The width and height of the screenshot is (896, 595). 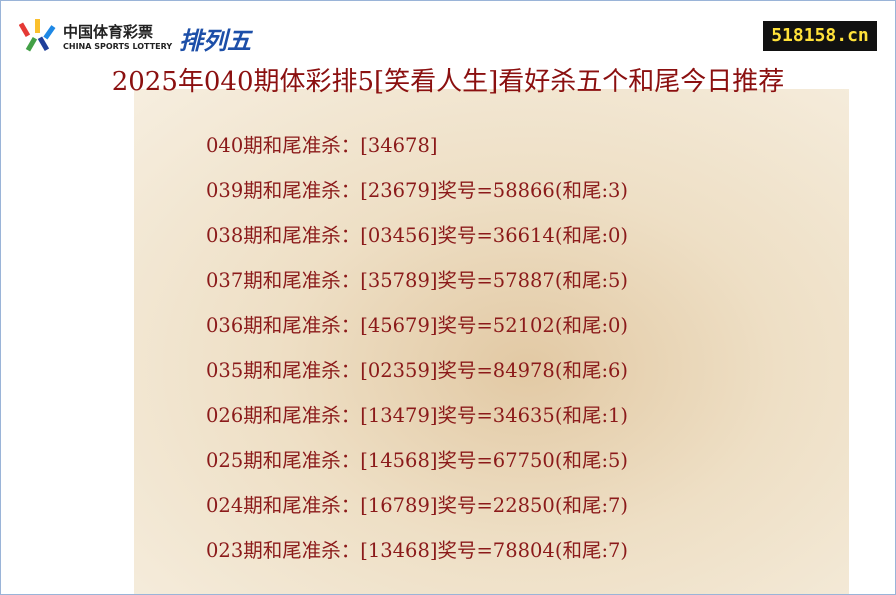 I want to click on row: 025期和尾准杀：[14568]奖号=67750(和尾:5), so click(x=417, y=460).